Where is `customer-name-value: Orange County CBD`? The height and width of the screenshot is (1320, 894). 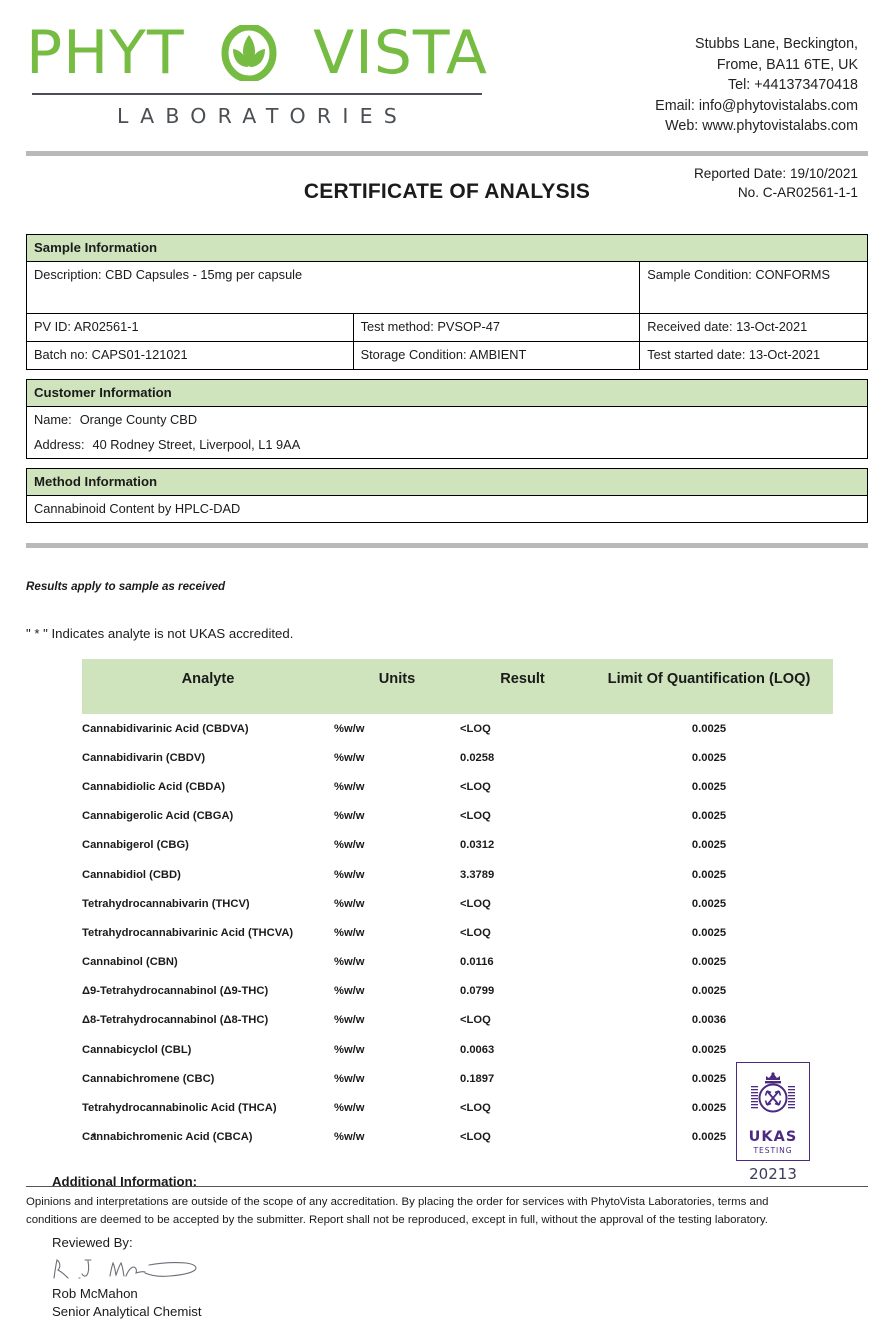
customer-name-value: Orange County CBD is located at coordinates (138, 419).